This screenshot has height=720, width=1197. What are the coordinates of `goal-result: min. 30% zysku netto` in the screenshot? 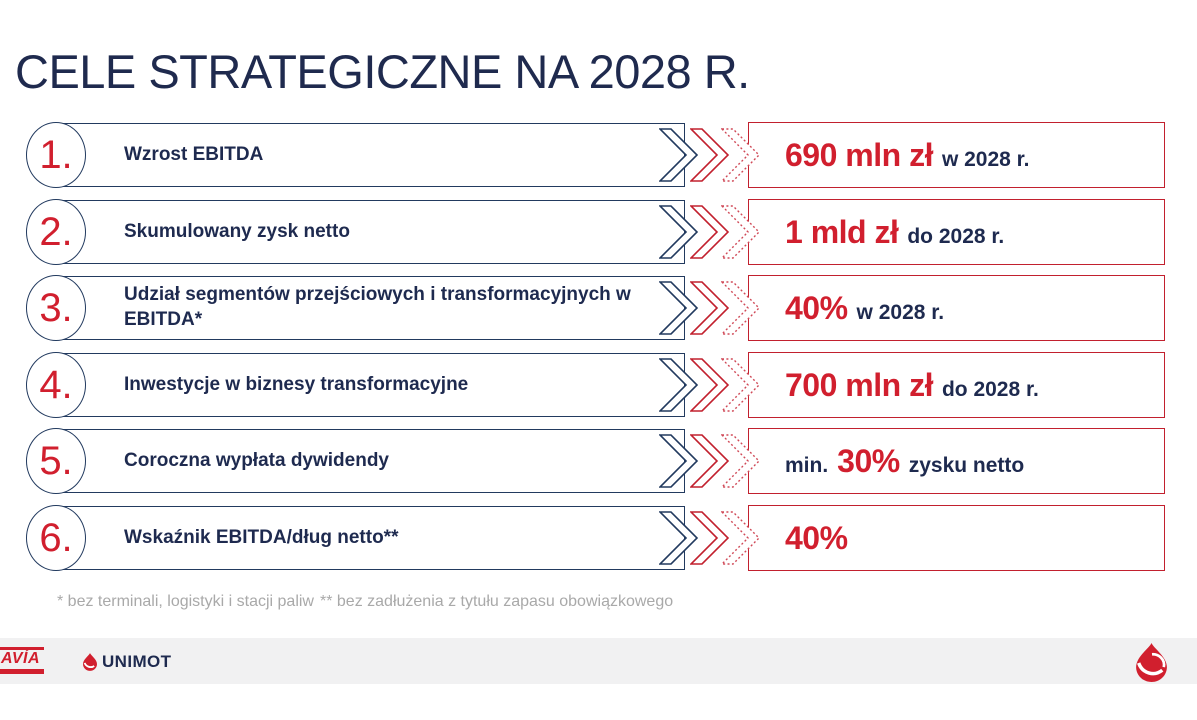 It's located at (904, 461).